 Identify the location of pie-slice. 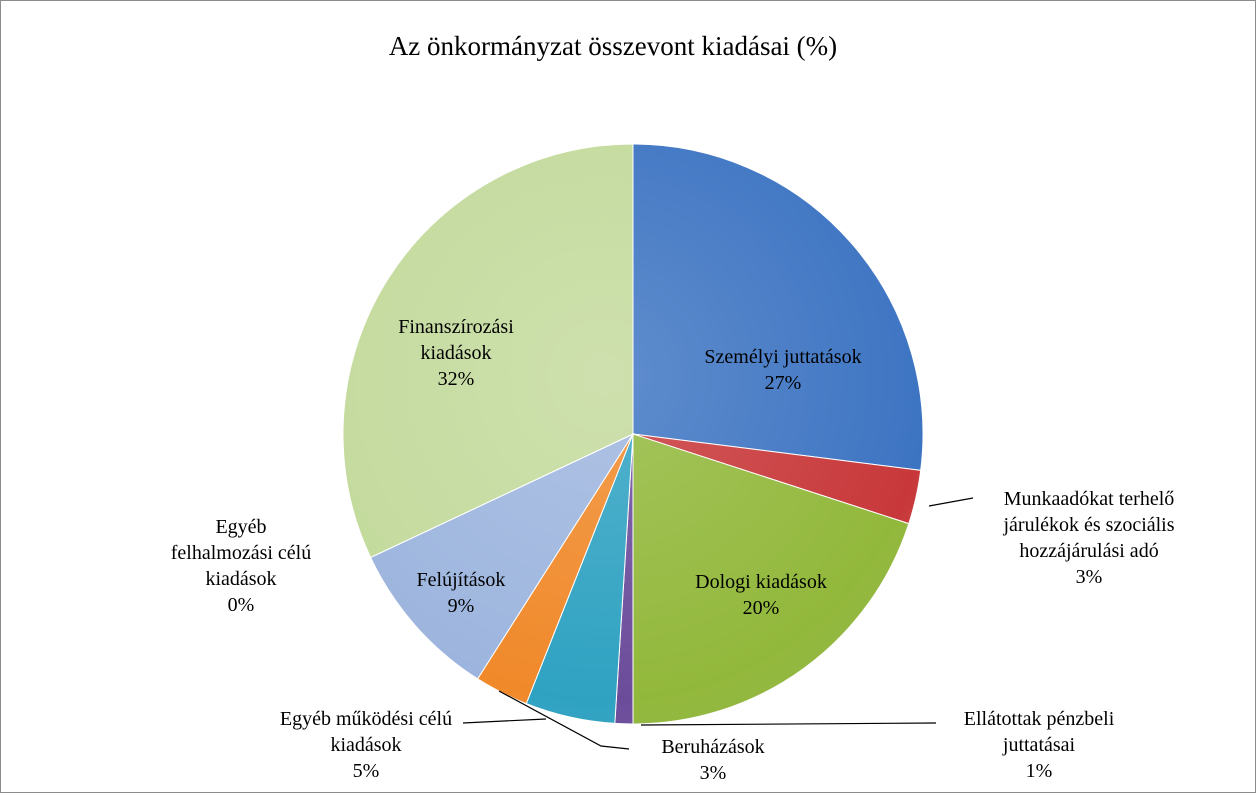
(778, 307).